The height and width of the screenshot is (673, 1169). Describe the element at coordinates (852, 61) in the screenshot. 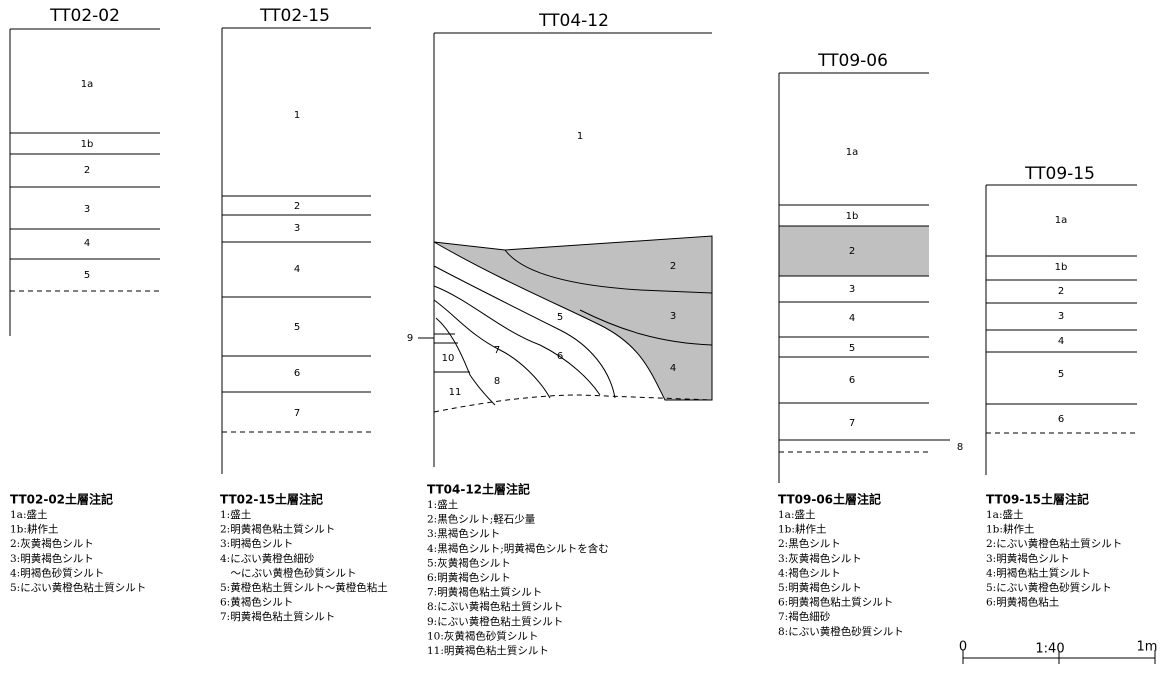

I see `section-title: TT09-06` at that location.